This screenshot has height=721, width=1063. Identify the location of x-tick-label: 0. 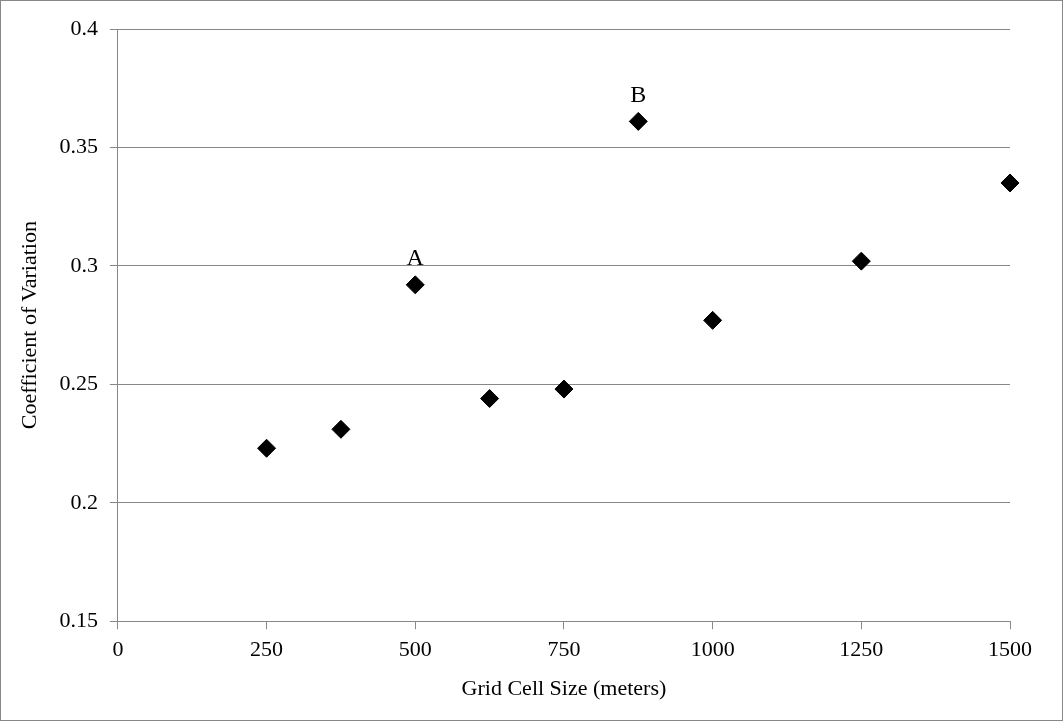
(118, 649).